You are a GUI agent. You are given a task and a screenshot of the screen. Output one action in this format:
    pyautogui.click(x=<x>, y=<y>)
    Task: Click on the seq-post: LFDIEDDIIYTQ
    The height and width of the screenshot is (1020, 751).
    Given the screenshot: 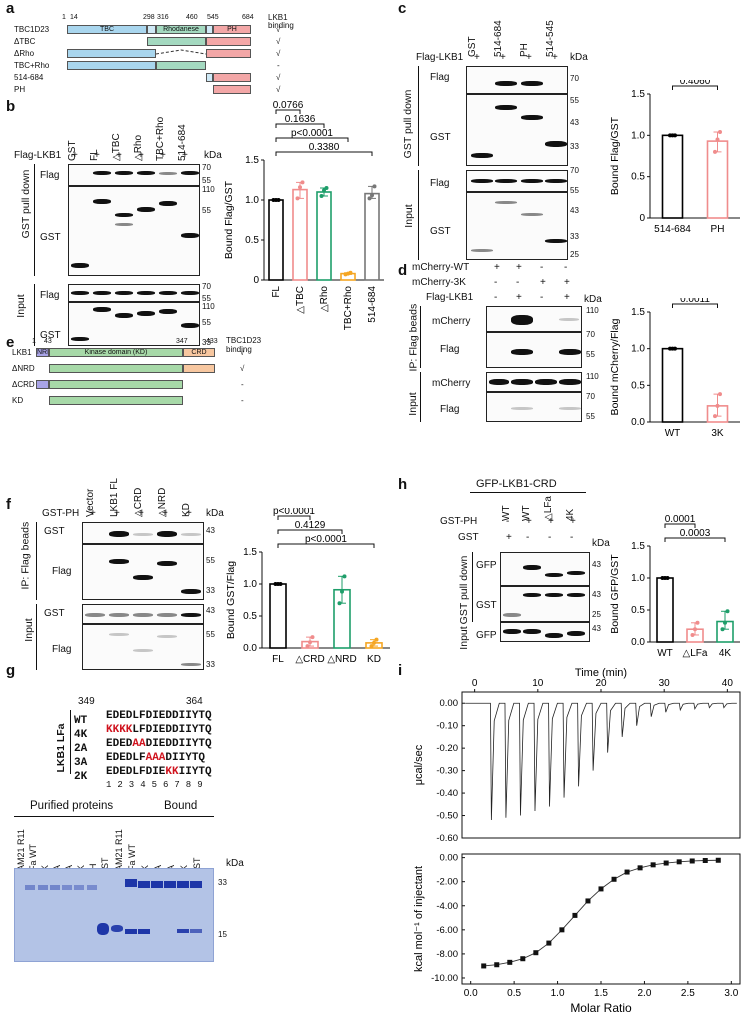 What is the action you would take?
    pyautogui.click(x=172, y=730)
    